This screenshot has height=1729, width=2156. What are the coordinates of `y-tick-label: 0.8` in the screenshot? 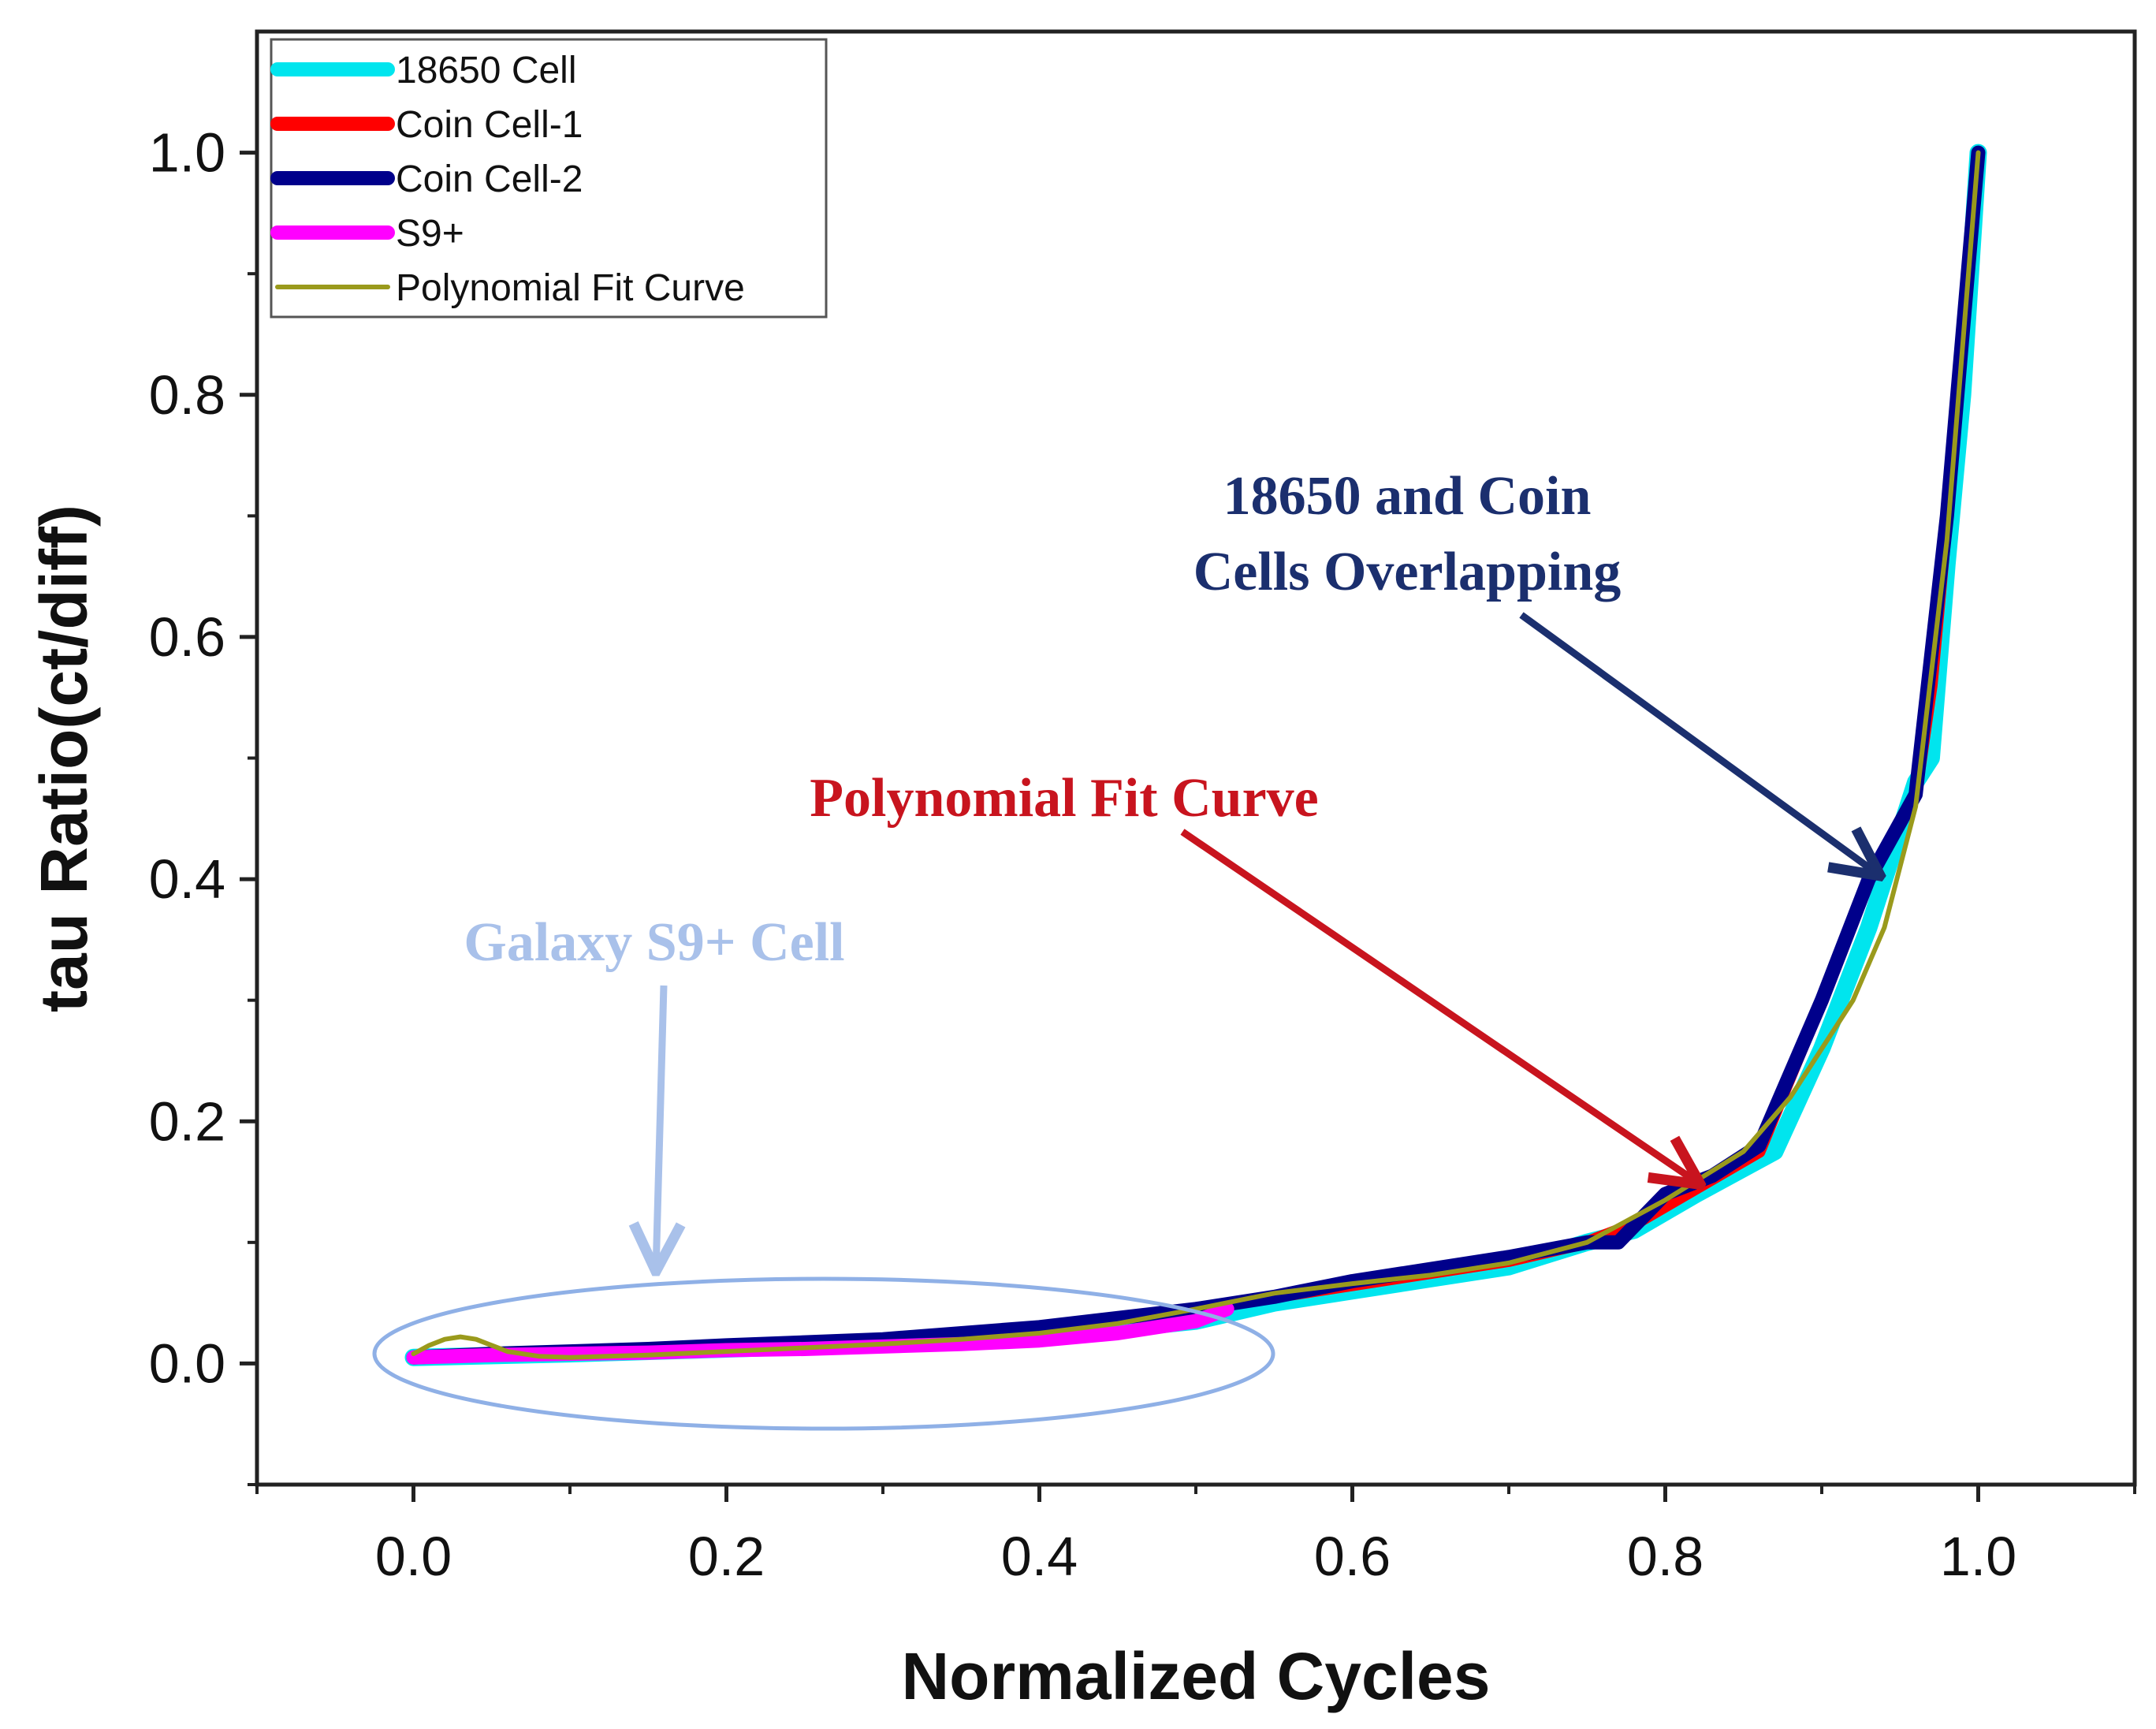 It's located at (187, 395).